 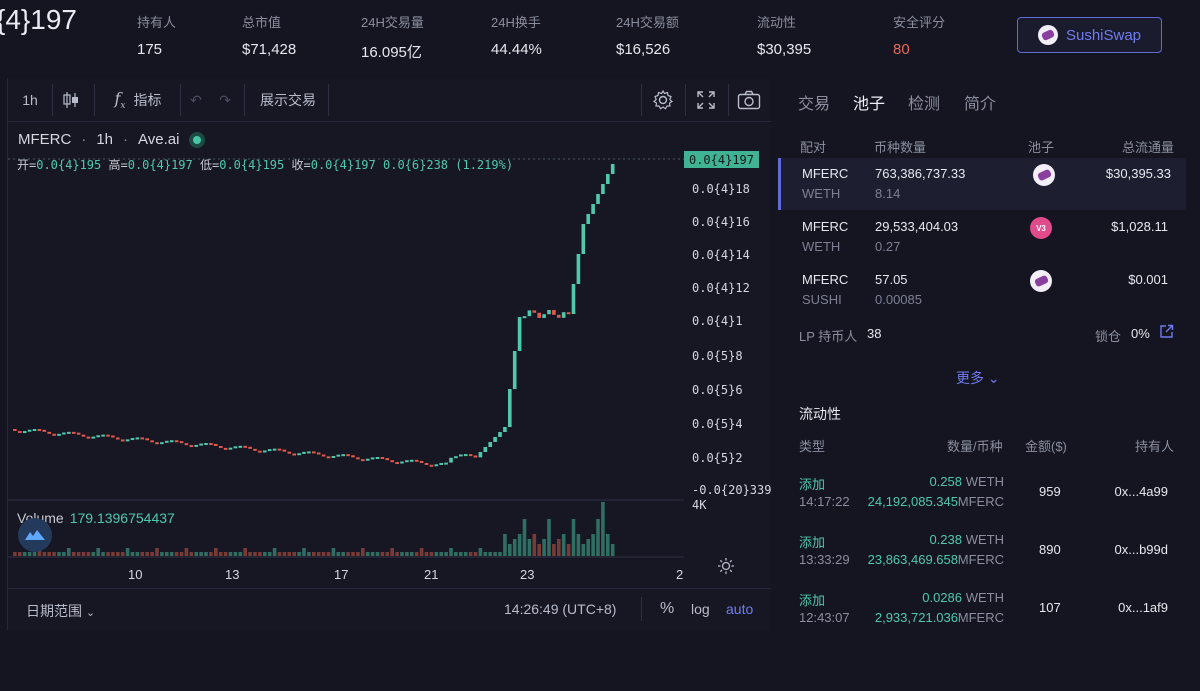 What do you see at coordinates (980, 104) in the screenshot?
I see `tab-intro: 简介` at bounding box center [980, 104].